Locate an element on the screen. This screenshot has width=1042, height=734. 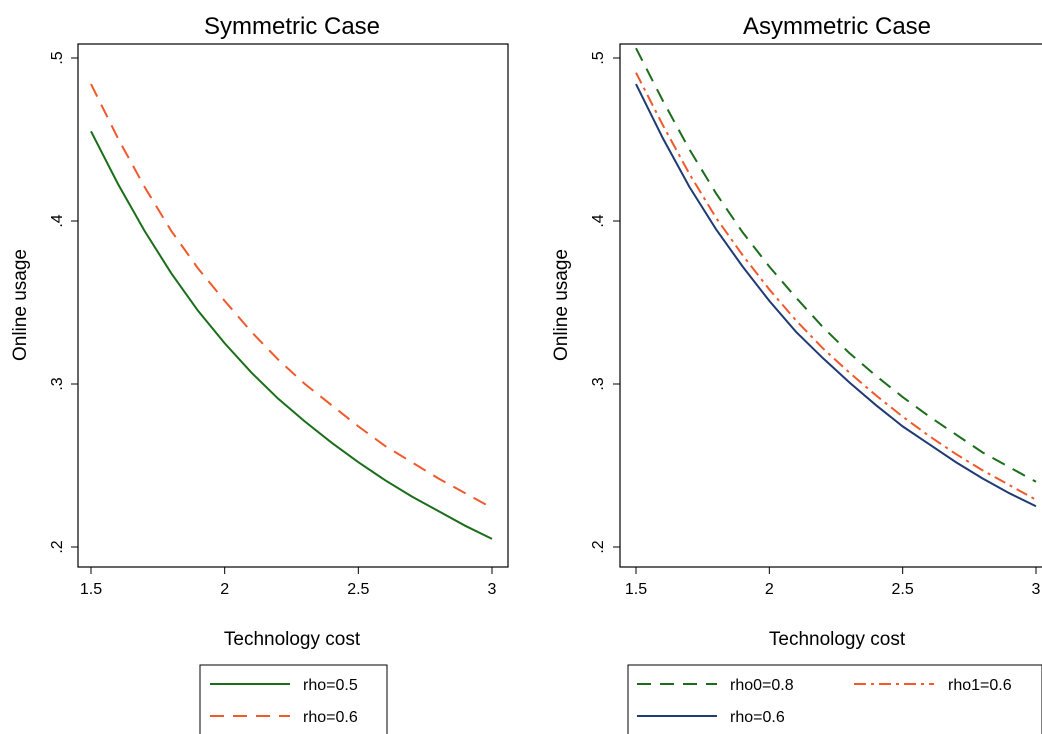
chart-title: Symmetric Case is located at coordinates (292, 26).